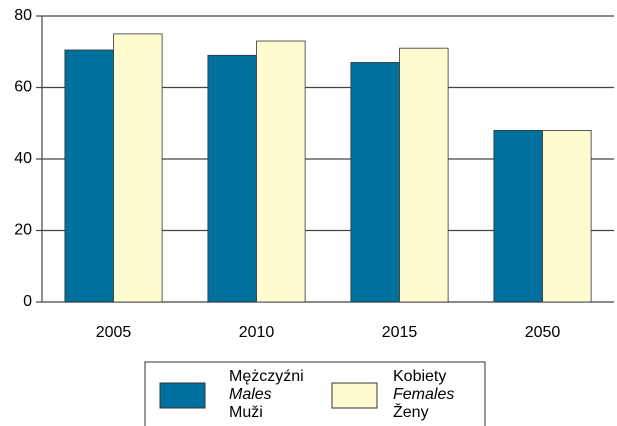 This screenshot has height=426, width=617. I want to click on x-tick-label: 2050, so click(543, 332).